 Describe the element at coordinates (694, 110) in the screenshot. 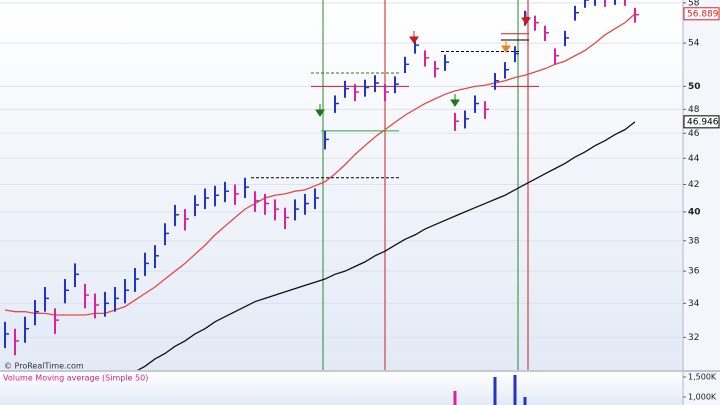

I see `y-tick-label: 48` at that location.